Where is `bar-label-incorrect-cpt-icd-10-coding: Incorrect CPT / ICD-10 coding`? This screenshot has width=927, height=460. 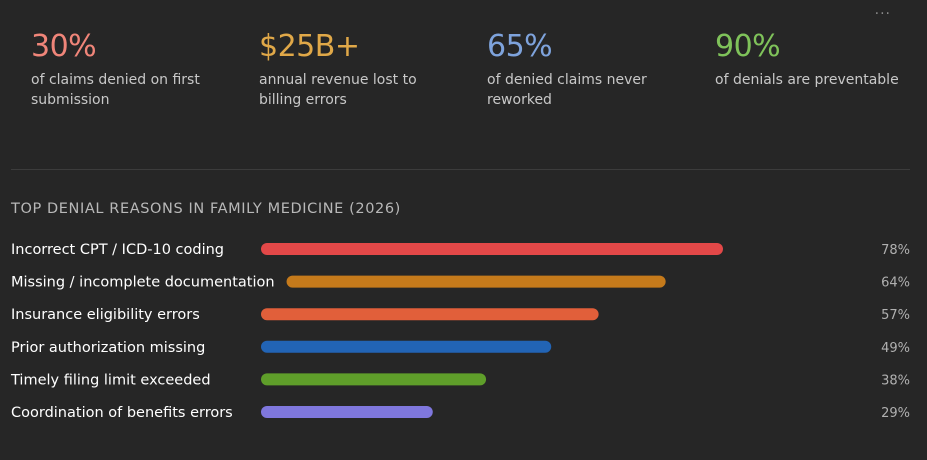
bar-label-incorrect-cpt-icd-10-coding: Incorrect CPT / ICD-10 coding is located at coordinates (117, 250).